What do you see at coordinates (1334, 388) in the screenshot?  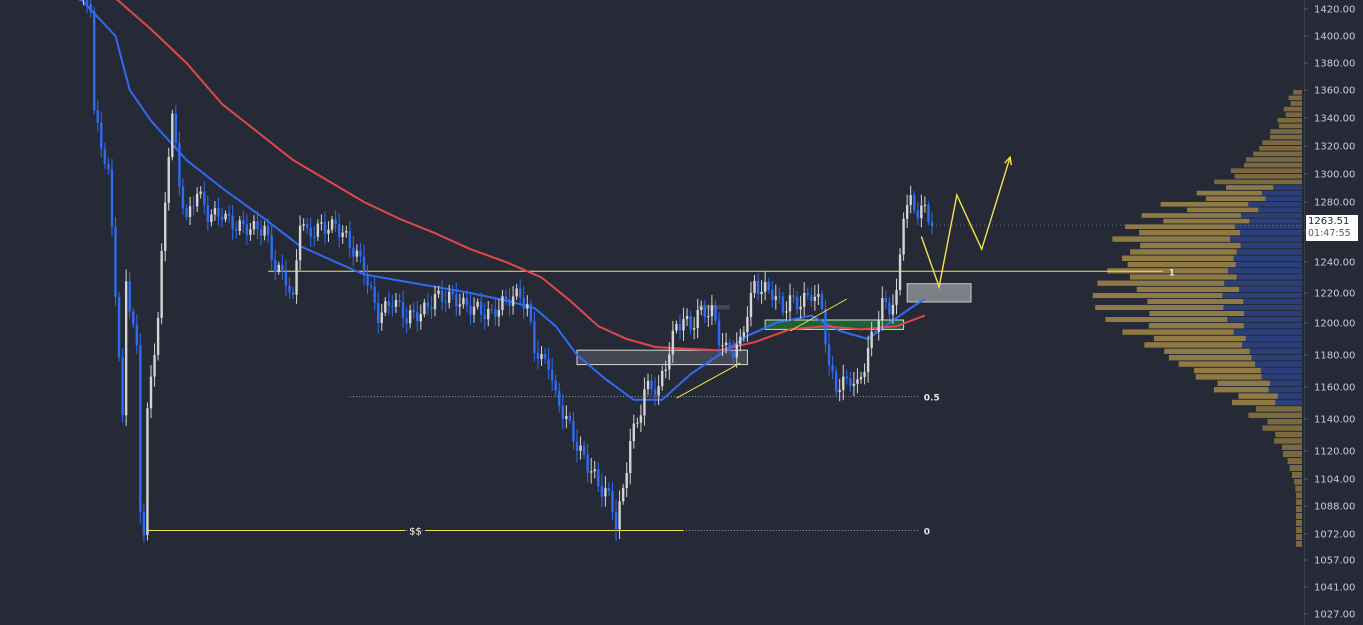 I see `price-tick-label: 1160.00` at bounding box center [1334, 388].